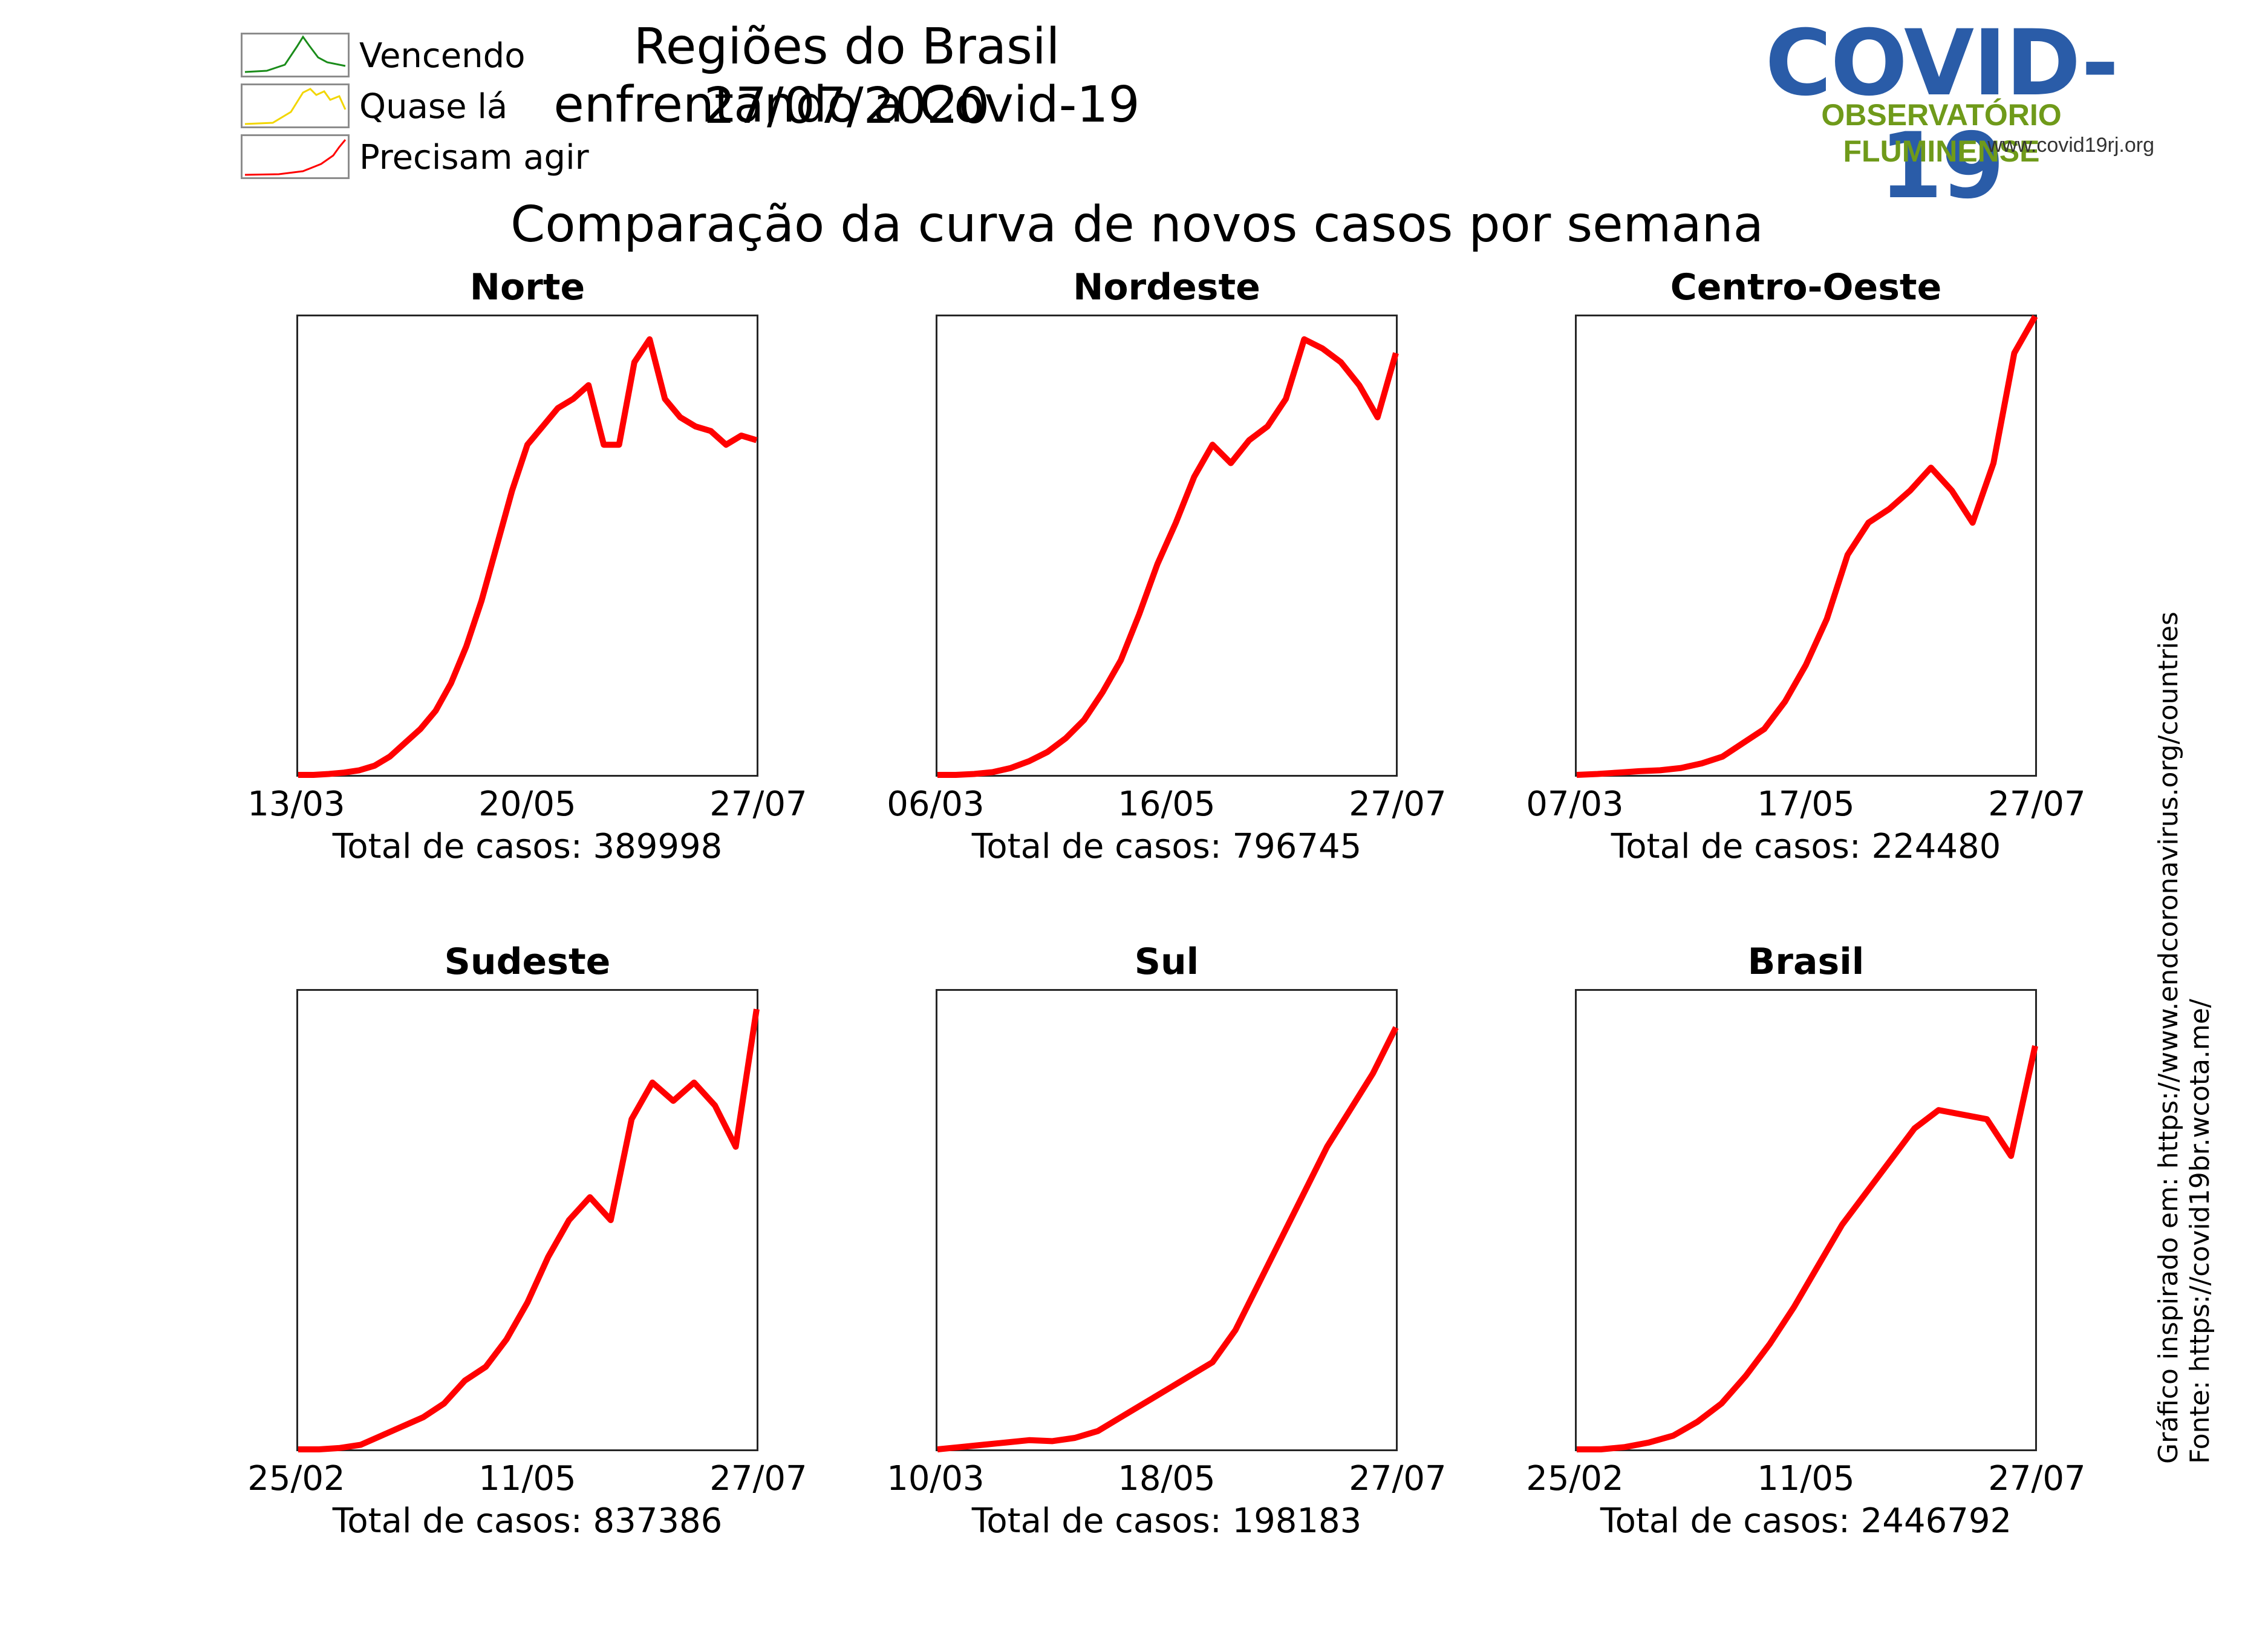 The width and height of the screenshot is (2268, 1626). What do you see at coordinates (936, 804) in the screenshot?
I see `x-tick-label-nordeste-0: 06/03` at bounding box center [936, 804].